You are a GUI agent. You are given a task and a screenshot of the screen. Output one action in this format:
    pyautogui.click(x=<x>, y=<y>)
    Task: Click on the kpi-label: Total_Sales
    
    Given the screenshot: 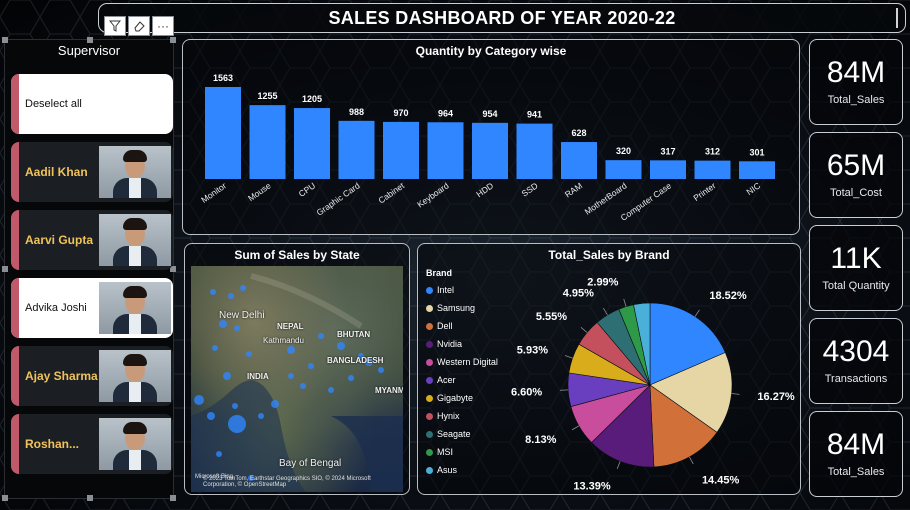 What is the action you would take?
    pyautogui.click(x=856, y=100)
    